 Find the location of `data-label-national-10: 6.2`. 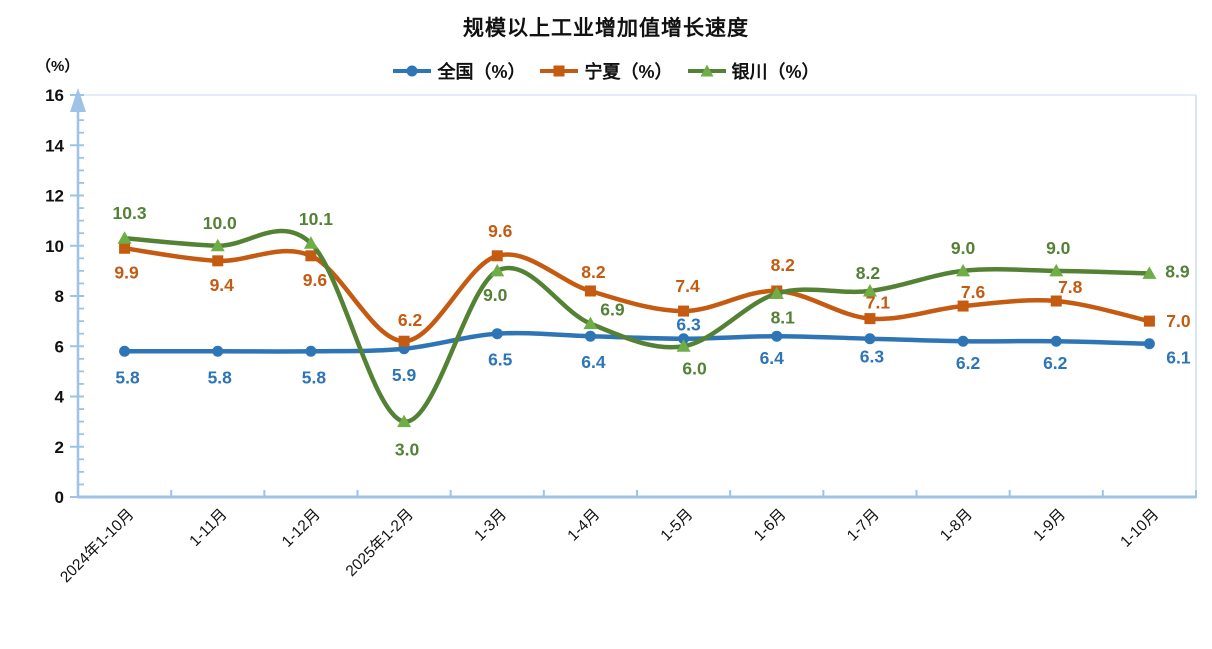

data-label-national-10: 6.2 is located at coordinates (1055, 363).